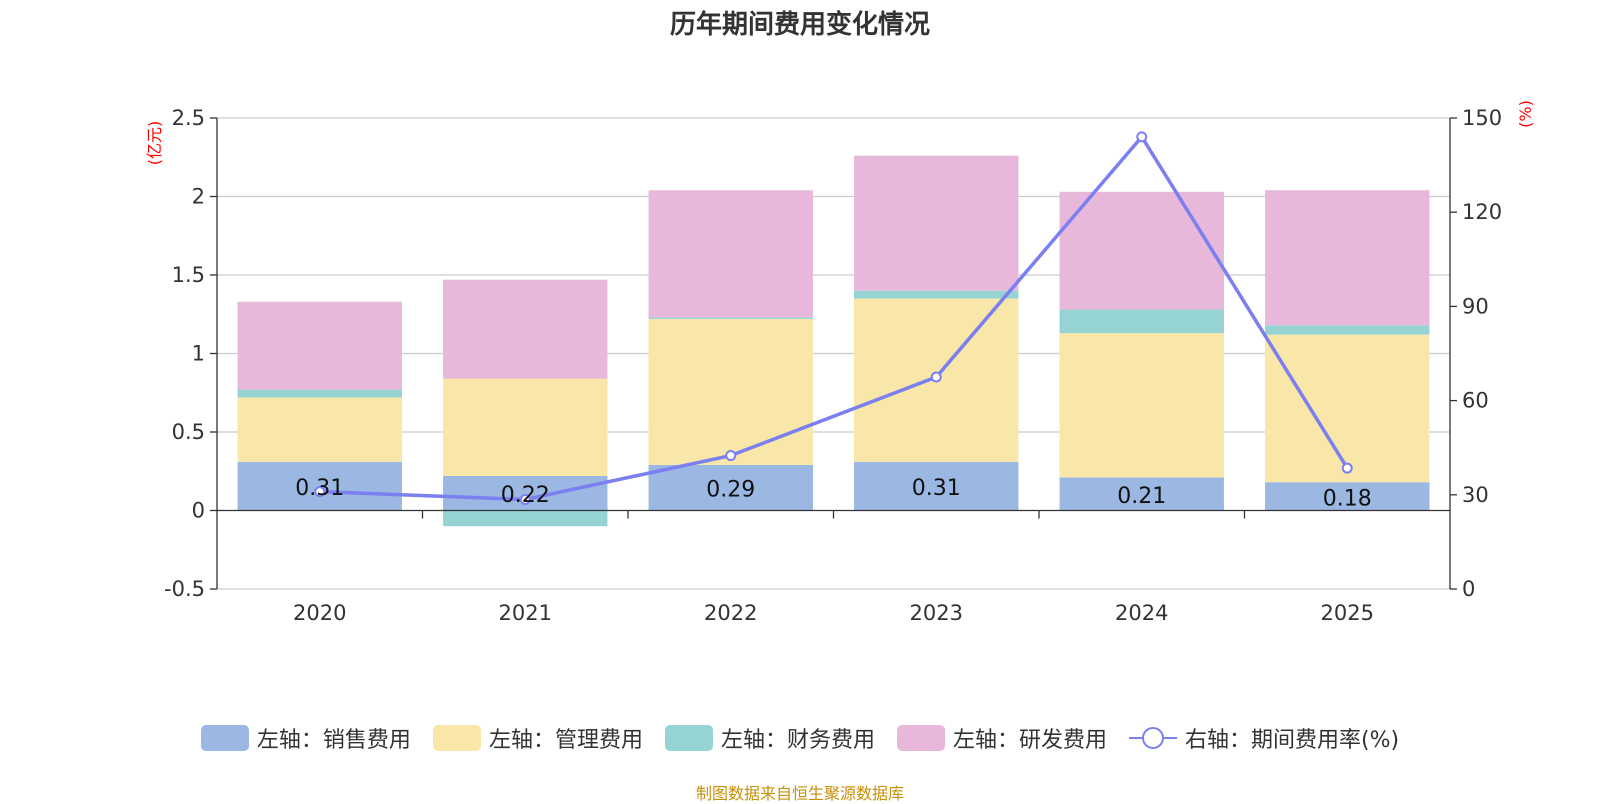  I want to click on right-tick-label: 60, so click(1475, 401).